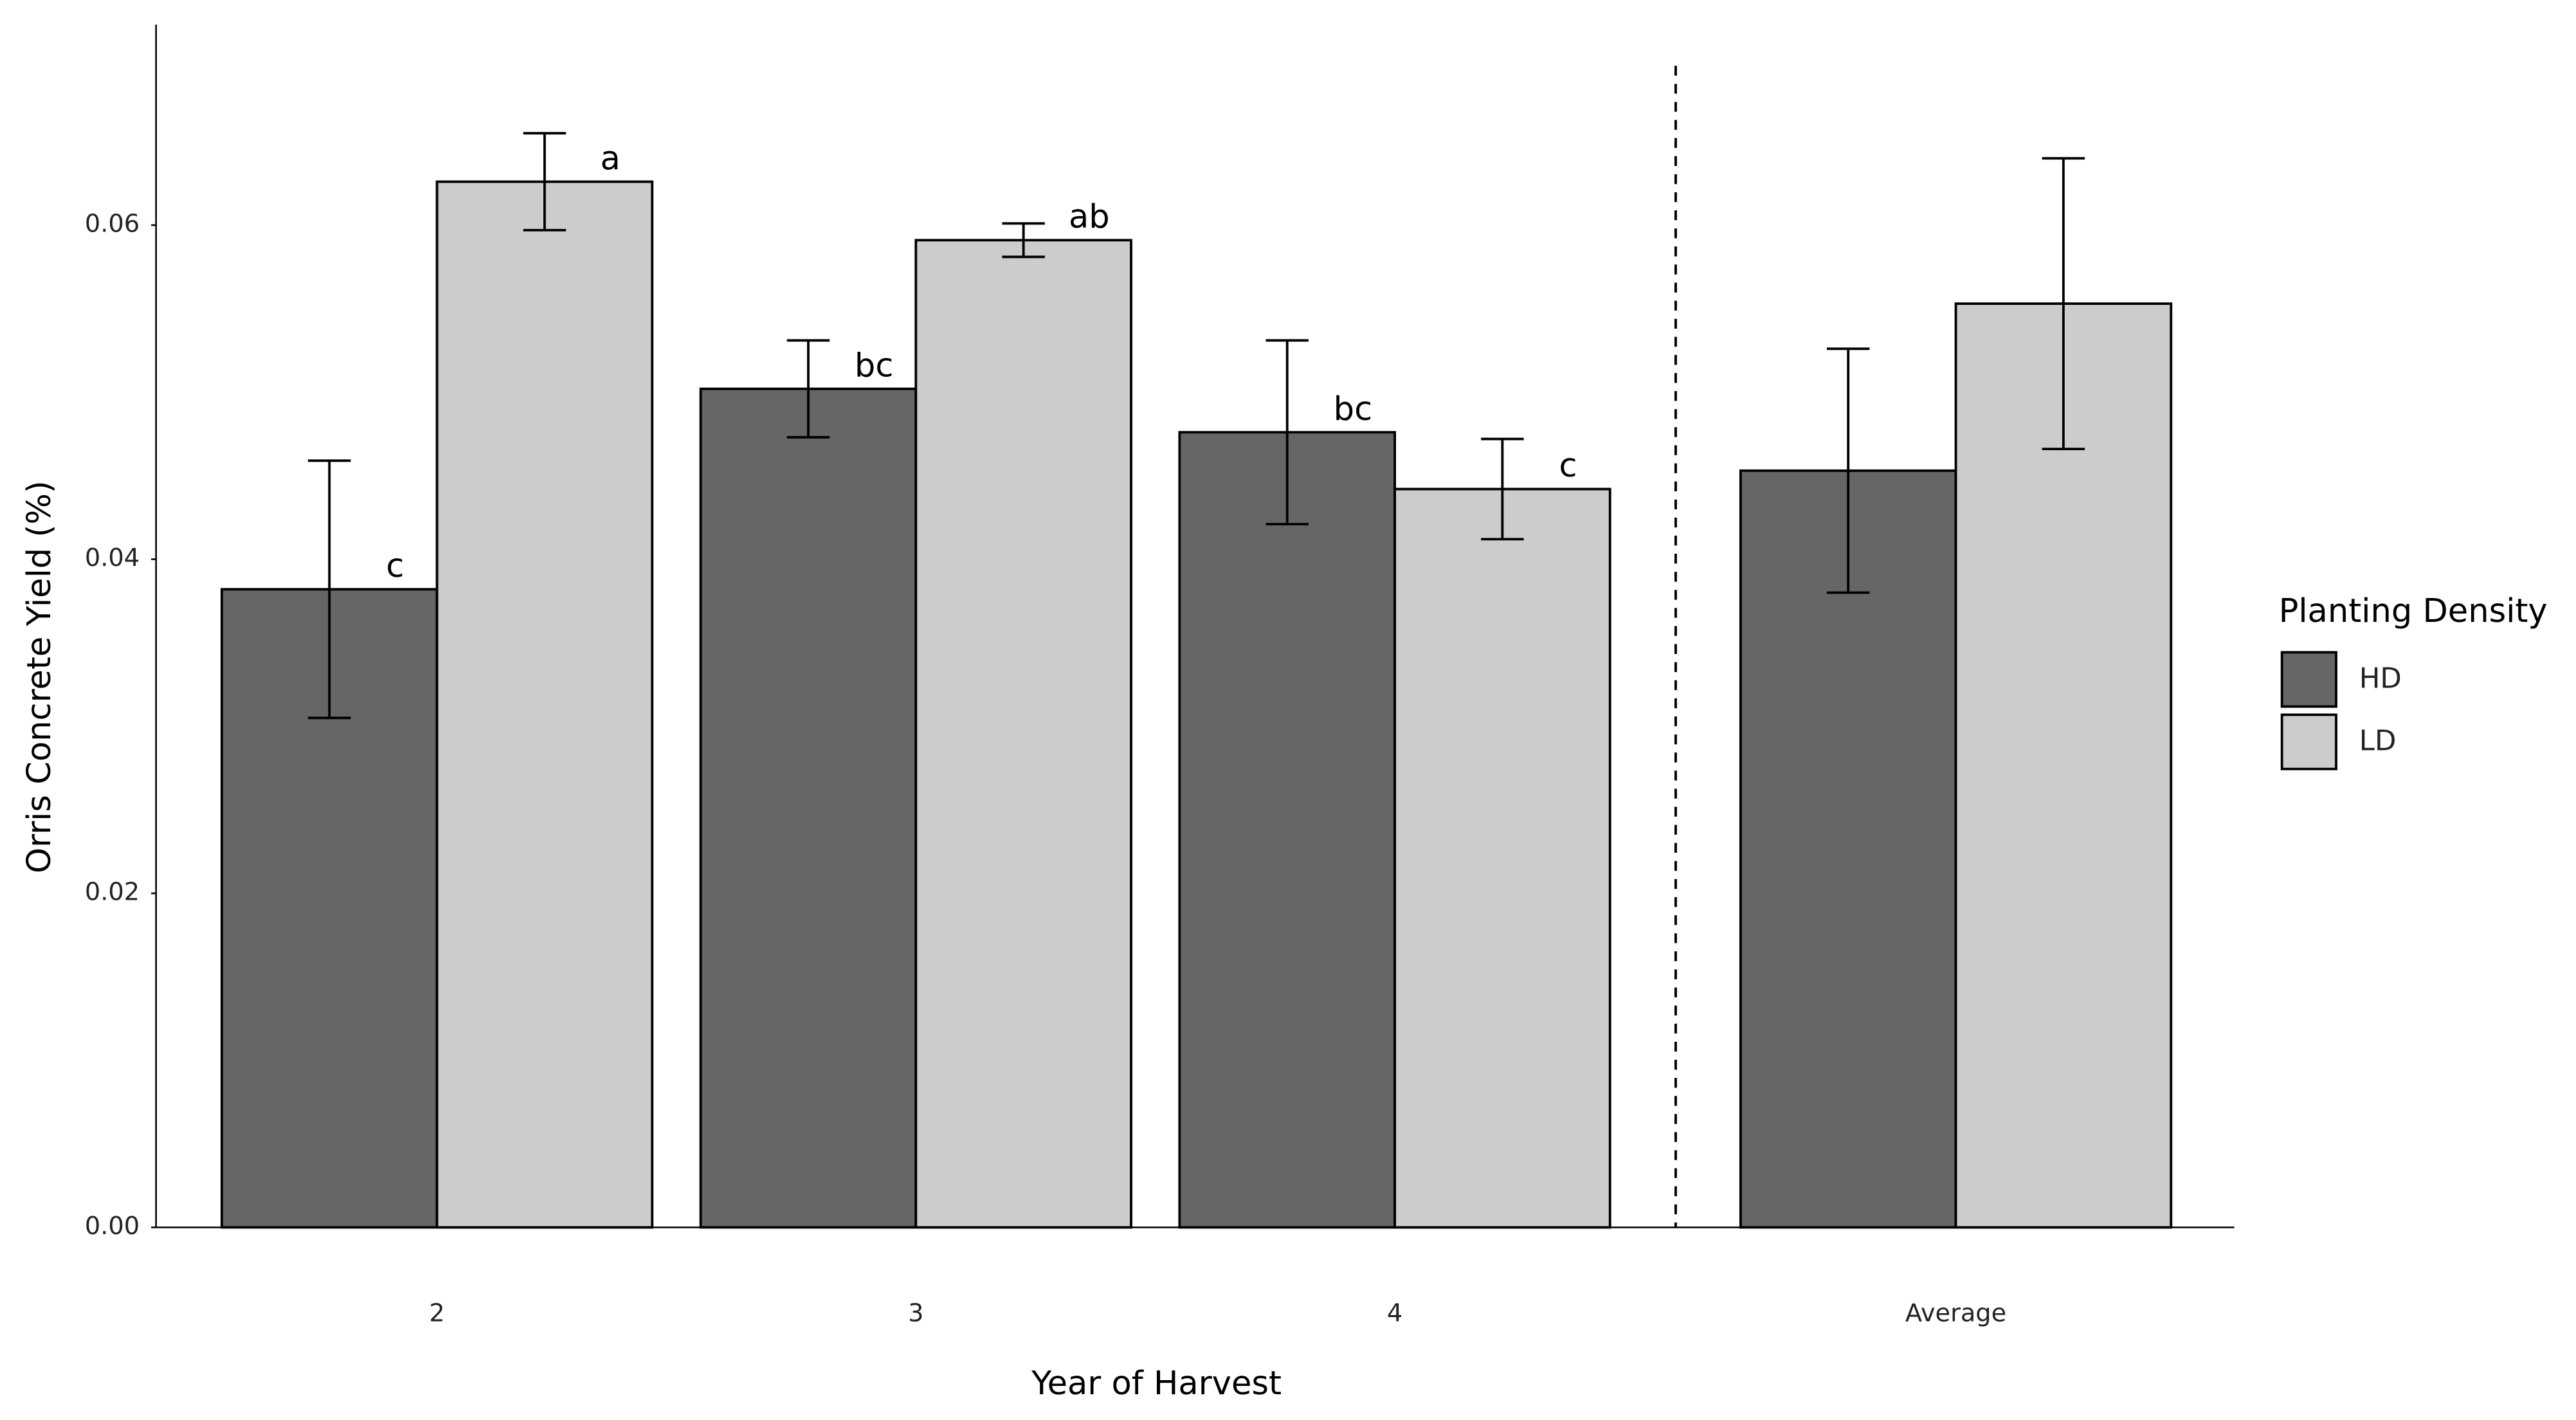 The height and width of the screenshot is (1420, 2576). What do you see at coordinates (112, 224) in the screenshot?
I see `y-tick-label: 0.06` at bounding box center [112, 224].